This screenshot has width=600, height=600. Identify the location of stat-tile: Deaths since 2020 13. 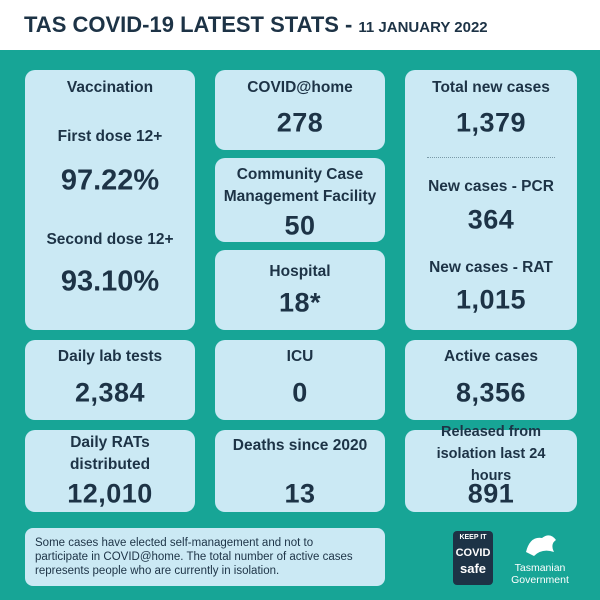
(300, 471).